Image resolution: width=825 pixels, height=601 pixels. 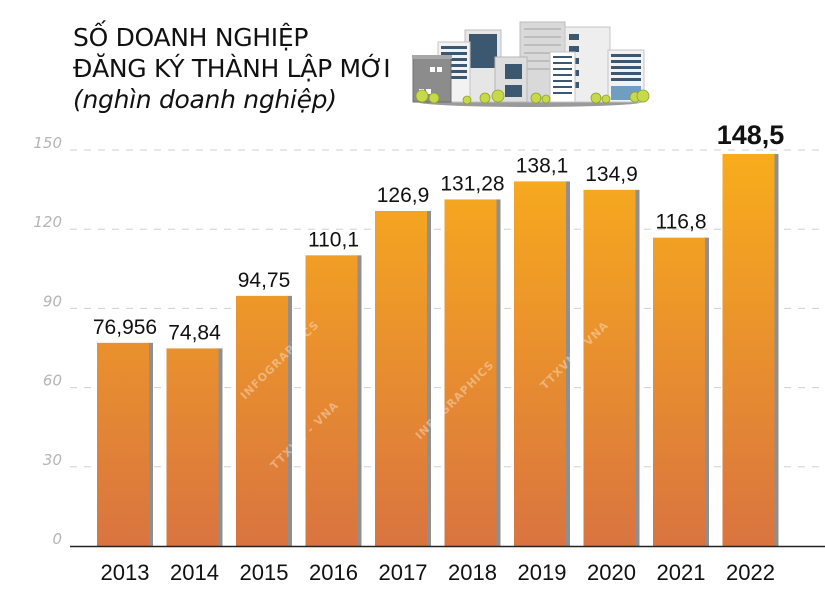 What do you see at coordinates (192, 447) in the screenshot?
I see `bar-2014` at bounding box center [192, 447].